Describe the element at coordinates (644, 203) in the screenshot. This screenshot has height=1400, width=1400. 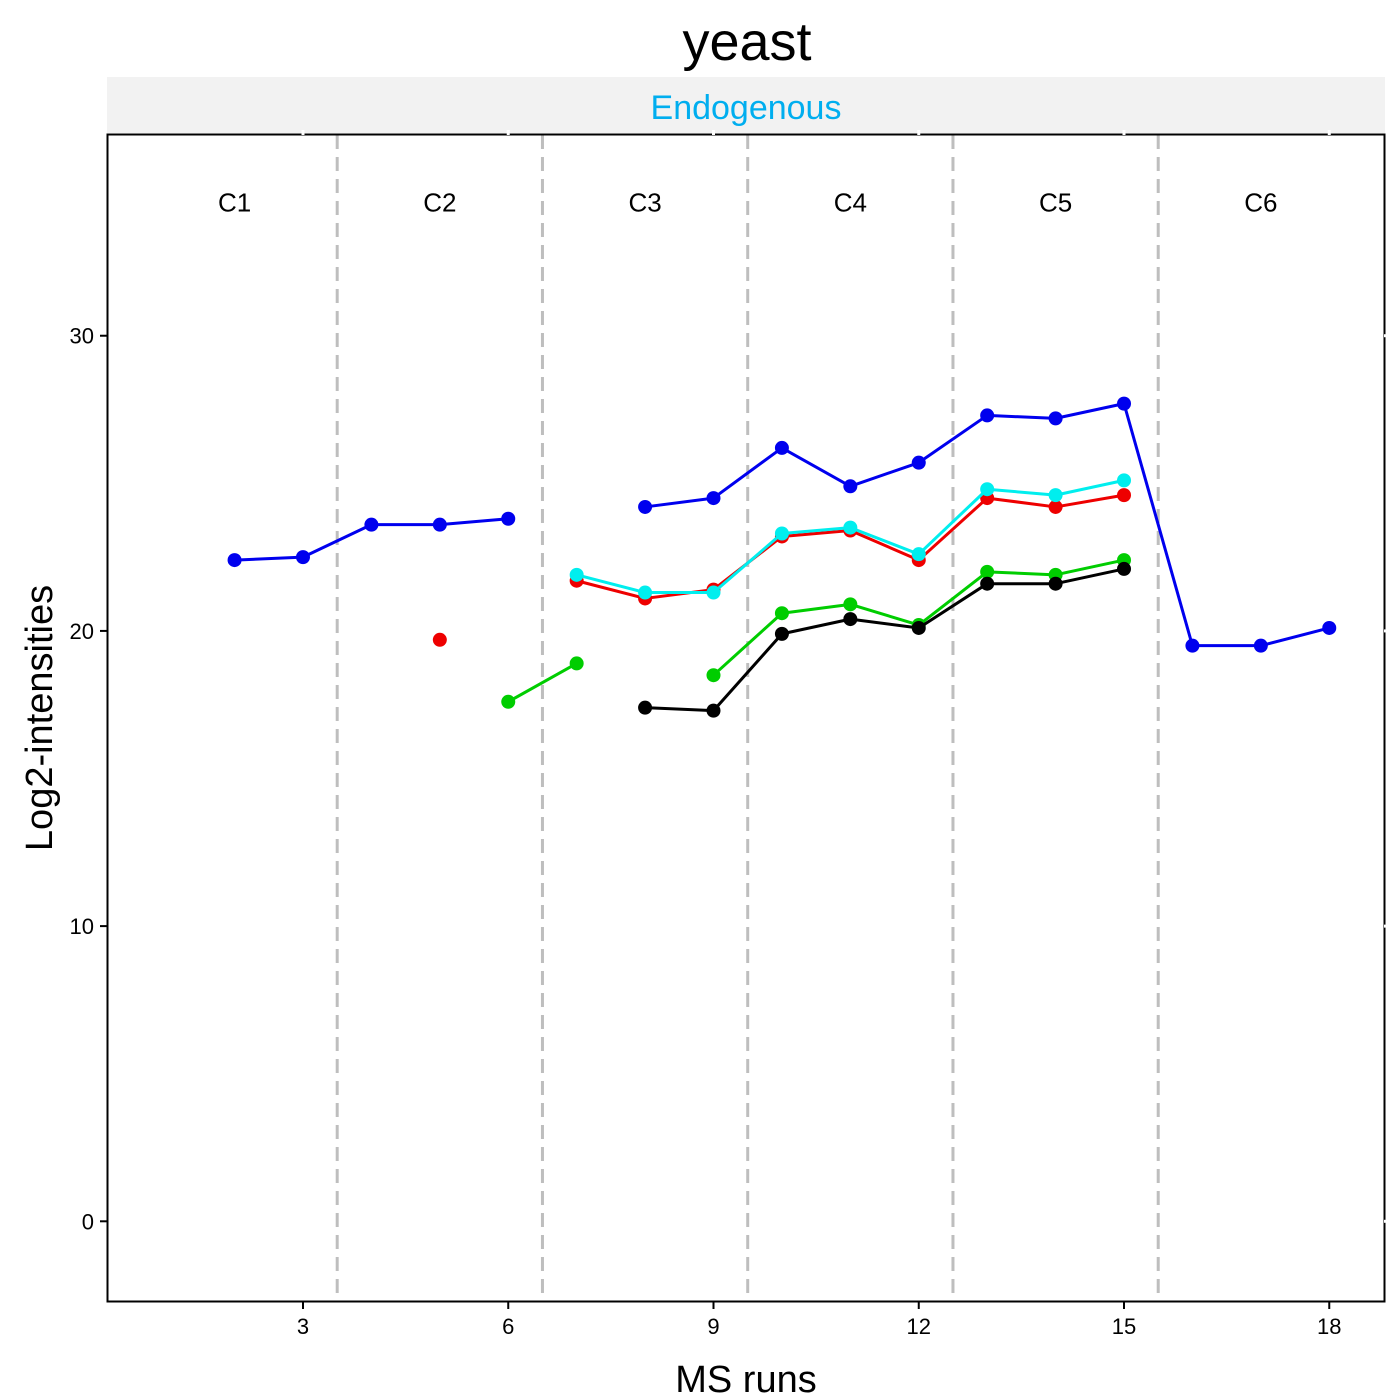
I see `condition-label: C3` at that location.